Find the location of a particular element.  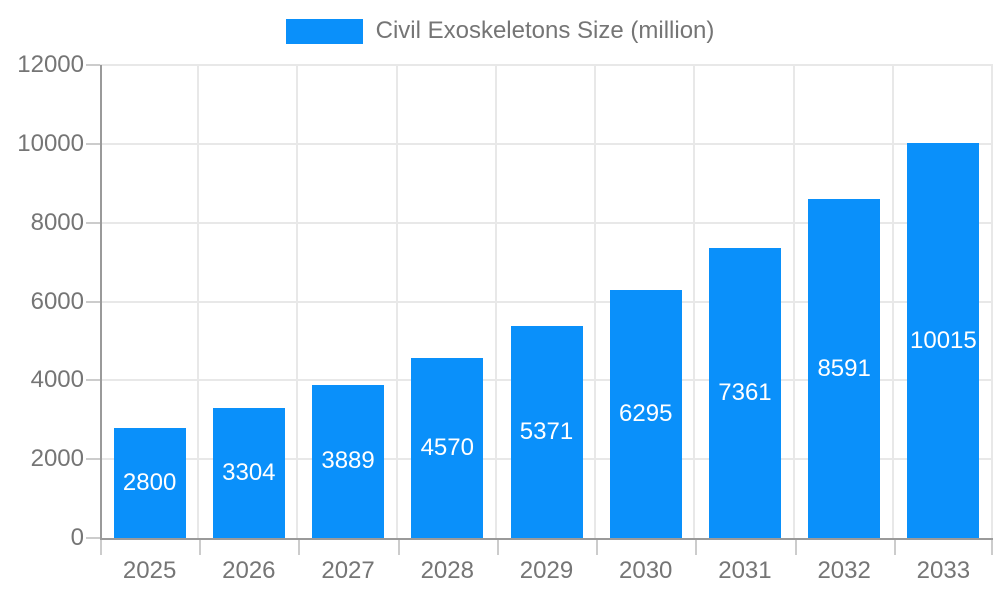

x-tick-label: 2033 is located at coordinates (943, 570).